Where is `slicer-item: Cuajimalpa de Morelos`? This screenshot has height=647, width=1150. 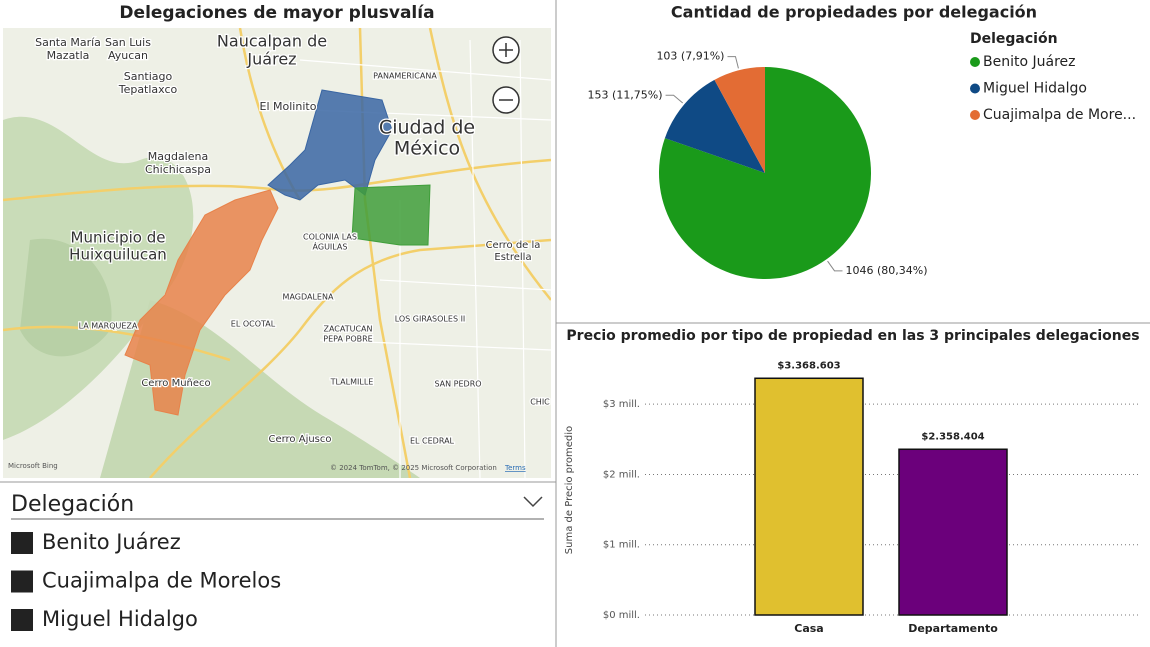
slicer-item: Cuajimalpa de Morelos is located at coordinates (161, 581).